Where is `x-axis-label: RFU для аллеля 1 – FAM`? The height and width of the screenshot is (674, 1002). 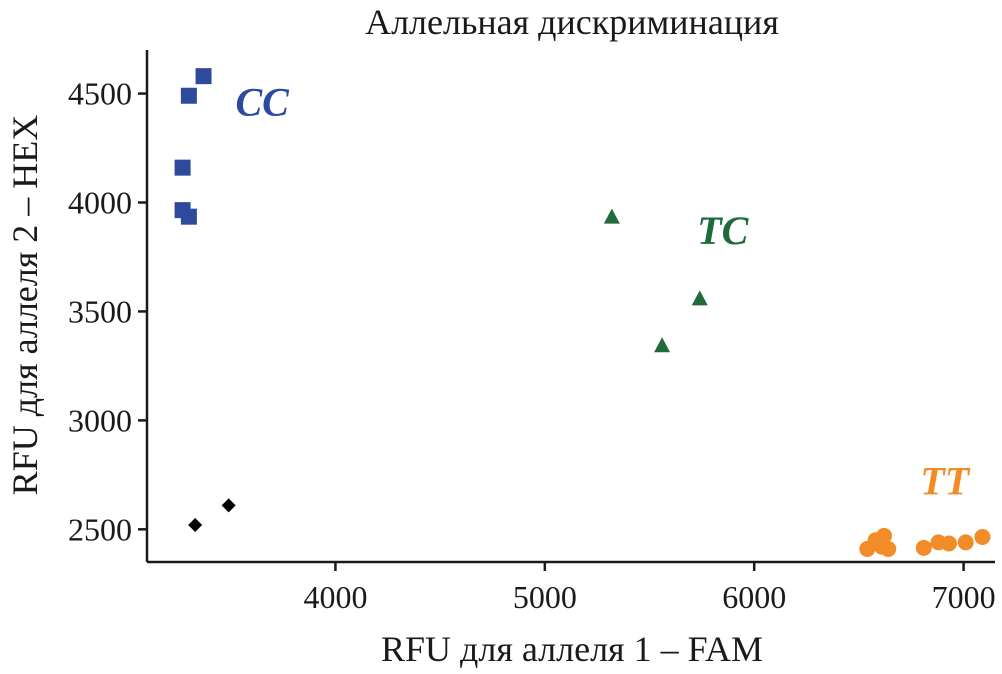 x-axis-label: RFU для аллеля 1 – FAM is located at coordinates (572, 649).